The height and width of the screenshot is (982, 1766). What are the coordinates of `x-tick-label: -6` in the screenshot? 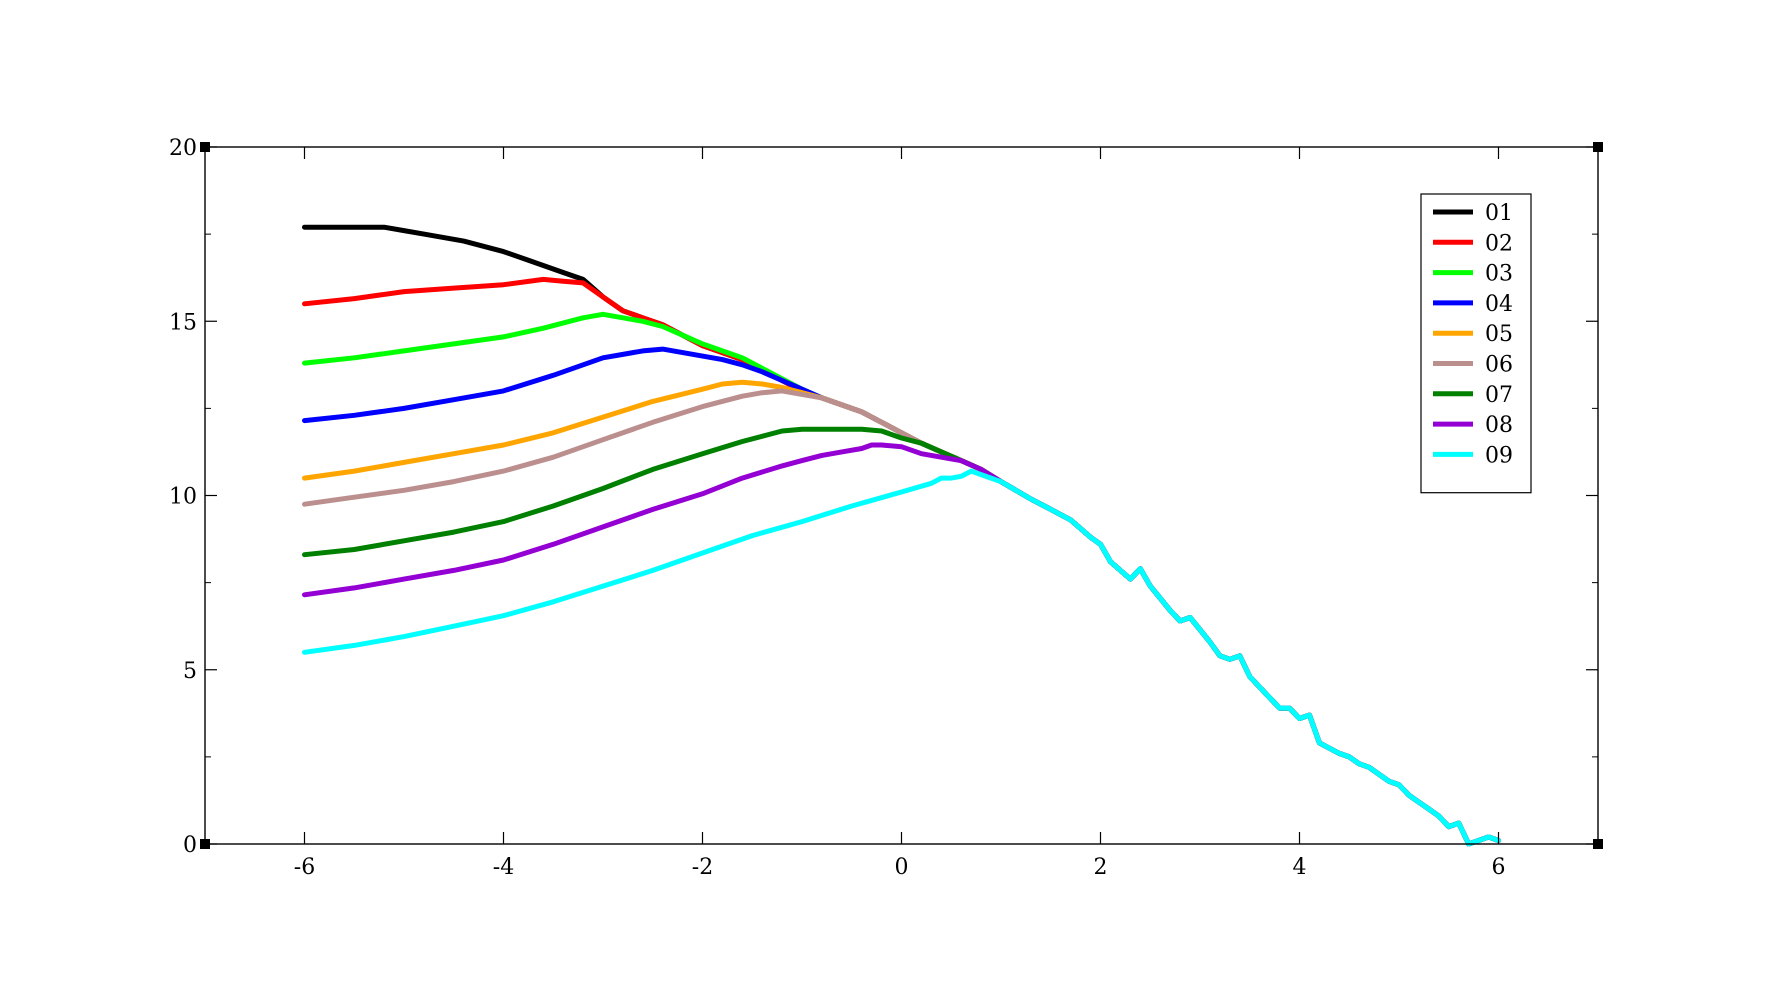 It's located at (304, 867).